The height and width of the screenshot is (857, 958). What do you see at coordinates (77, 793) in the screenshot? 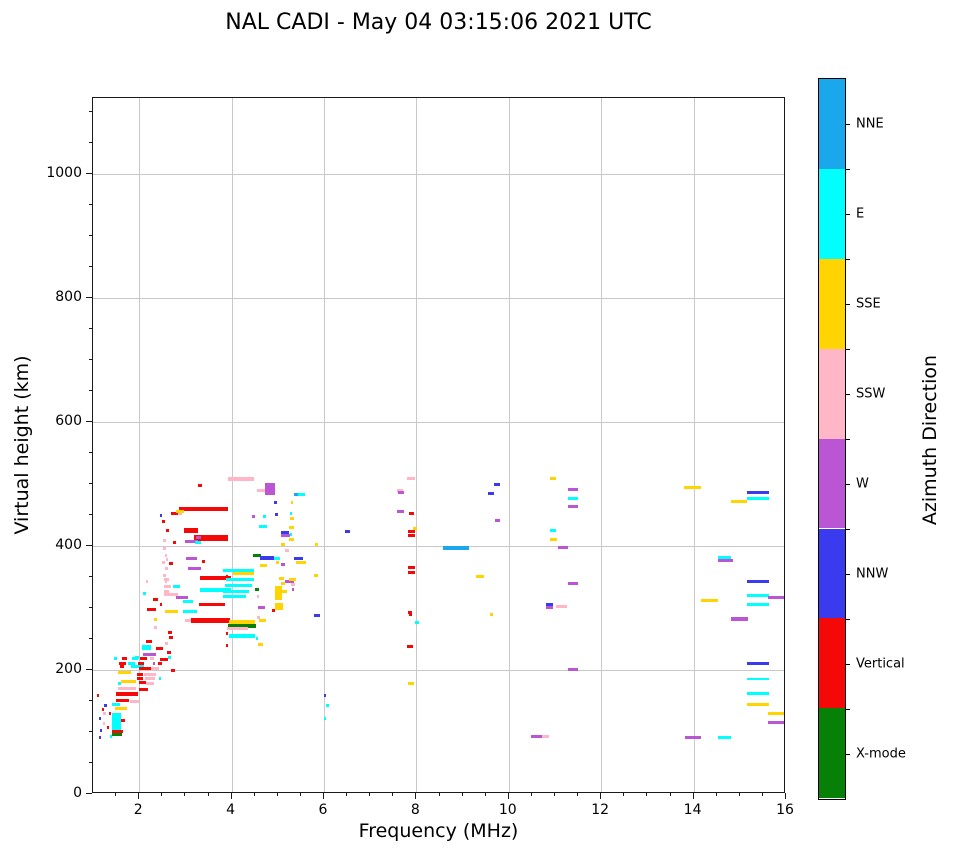
I see `y-tick-label: 0` at bounding box center [77, 793].